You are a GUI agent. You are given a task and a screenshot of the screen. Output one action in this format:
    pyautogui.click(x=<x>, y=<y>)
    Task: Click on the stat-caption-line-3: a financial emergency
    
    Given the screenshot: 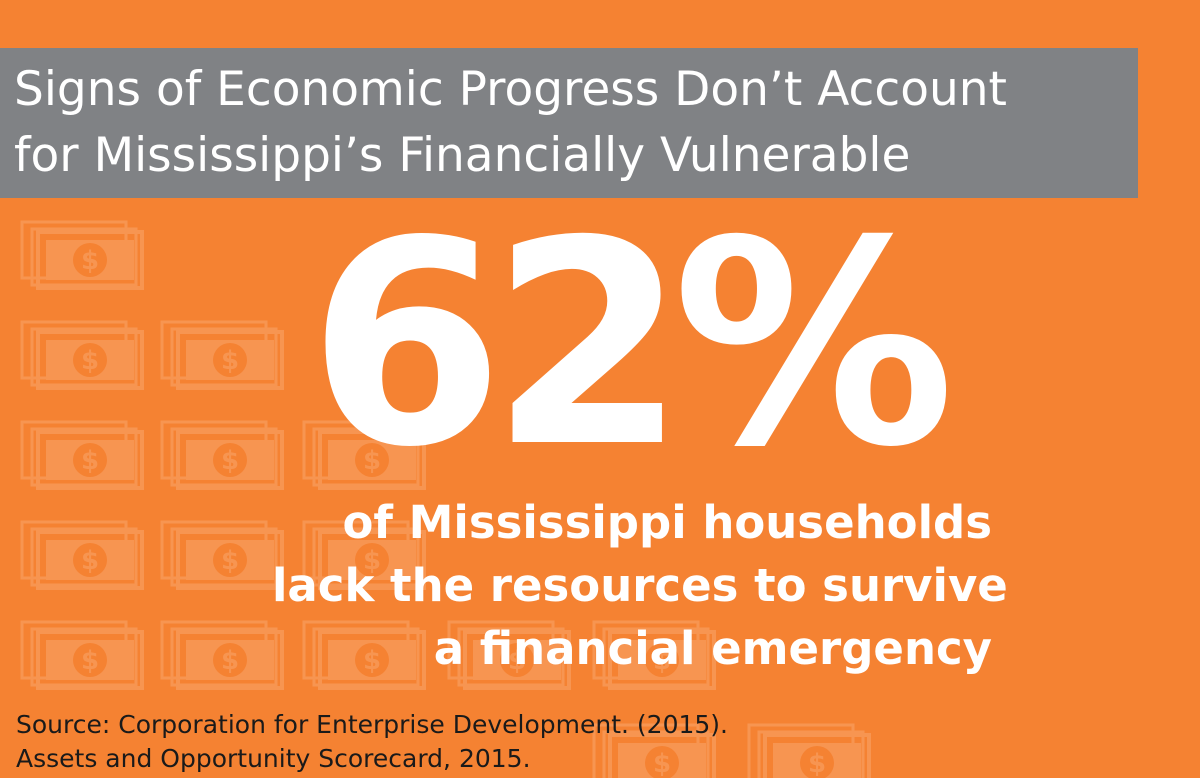 What is the action you would take?
    pyautogui.click(x=712, y=648)
    